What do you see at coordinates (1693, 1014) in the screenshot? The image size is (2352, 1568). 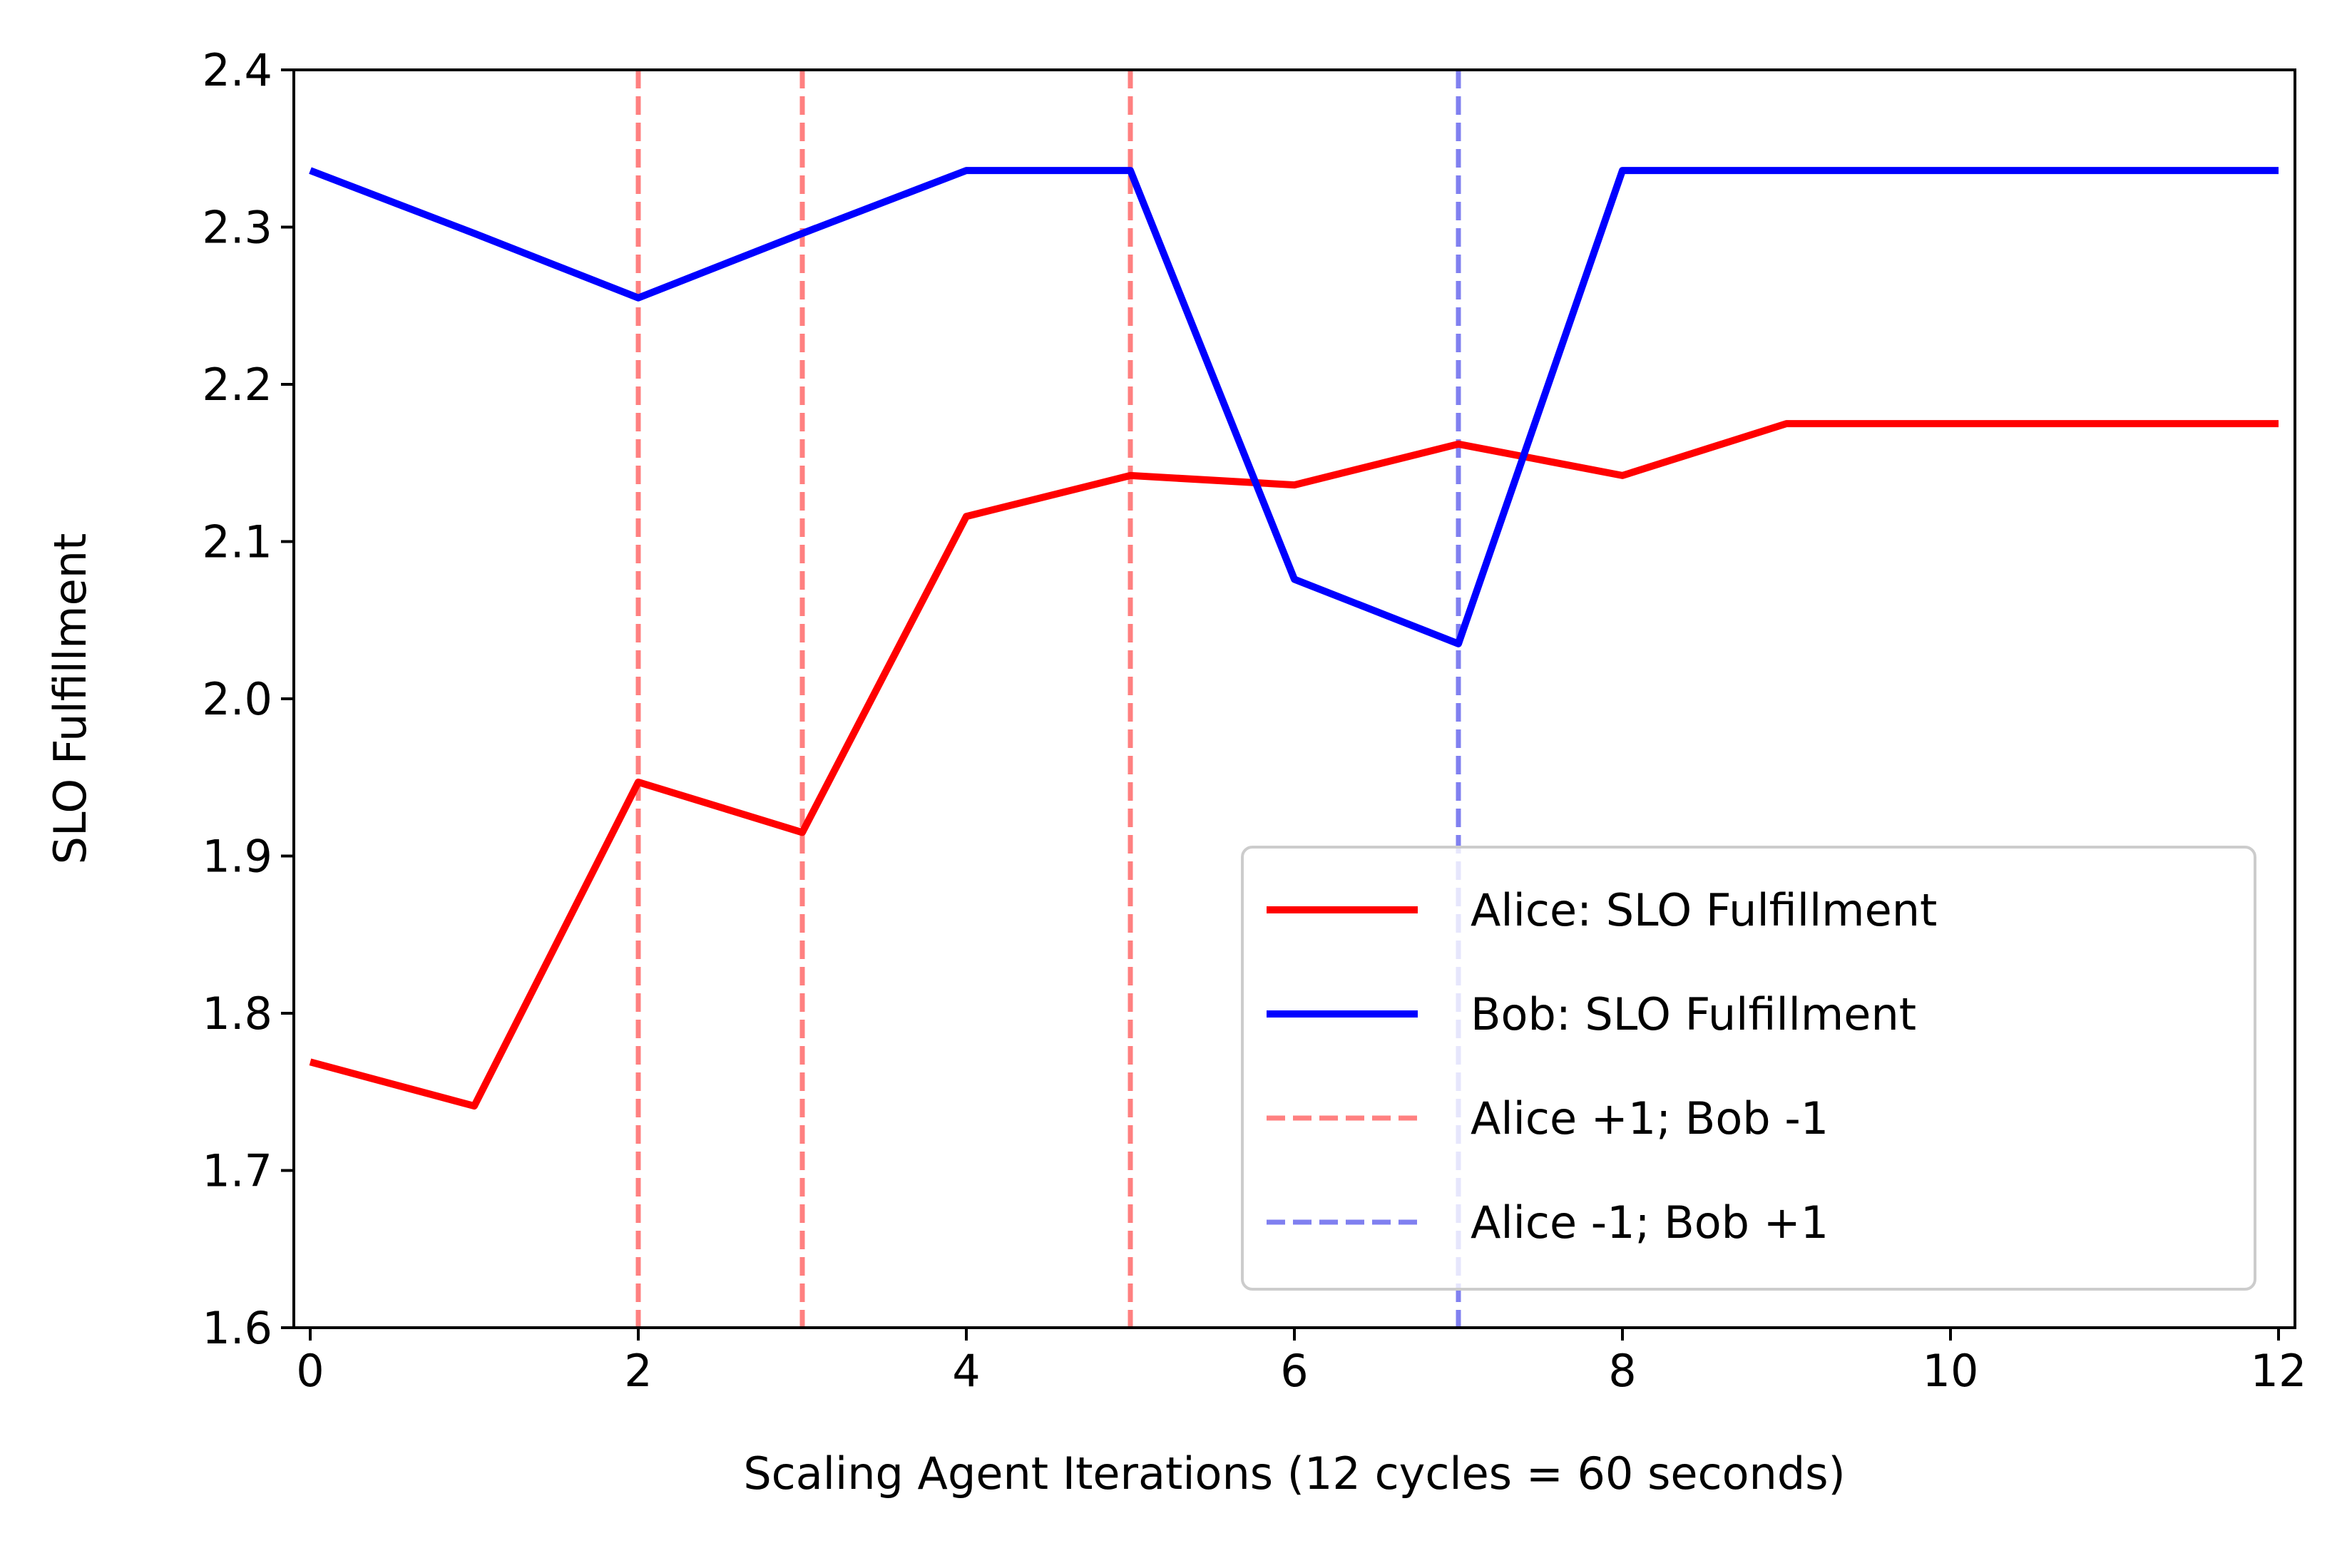 I see `legend-label-series-1: Bob: SLO Fulfillment` at bounding box center [1693, 1014].